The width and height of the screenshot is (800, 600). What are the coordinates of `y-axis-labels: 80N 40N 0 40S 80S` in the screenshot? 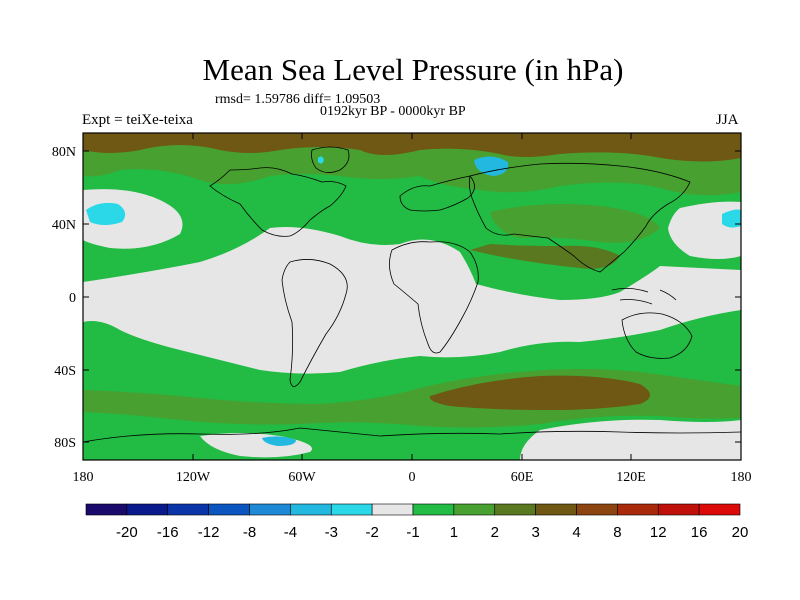 It's located at (64, 298).